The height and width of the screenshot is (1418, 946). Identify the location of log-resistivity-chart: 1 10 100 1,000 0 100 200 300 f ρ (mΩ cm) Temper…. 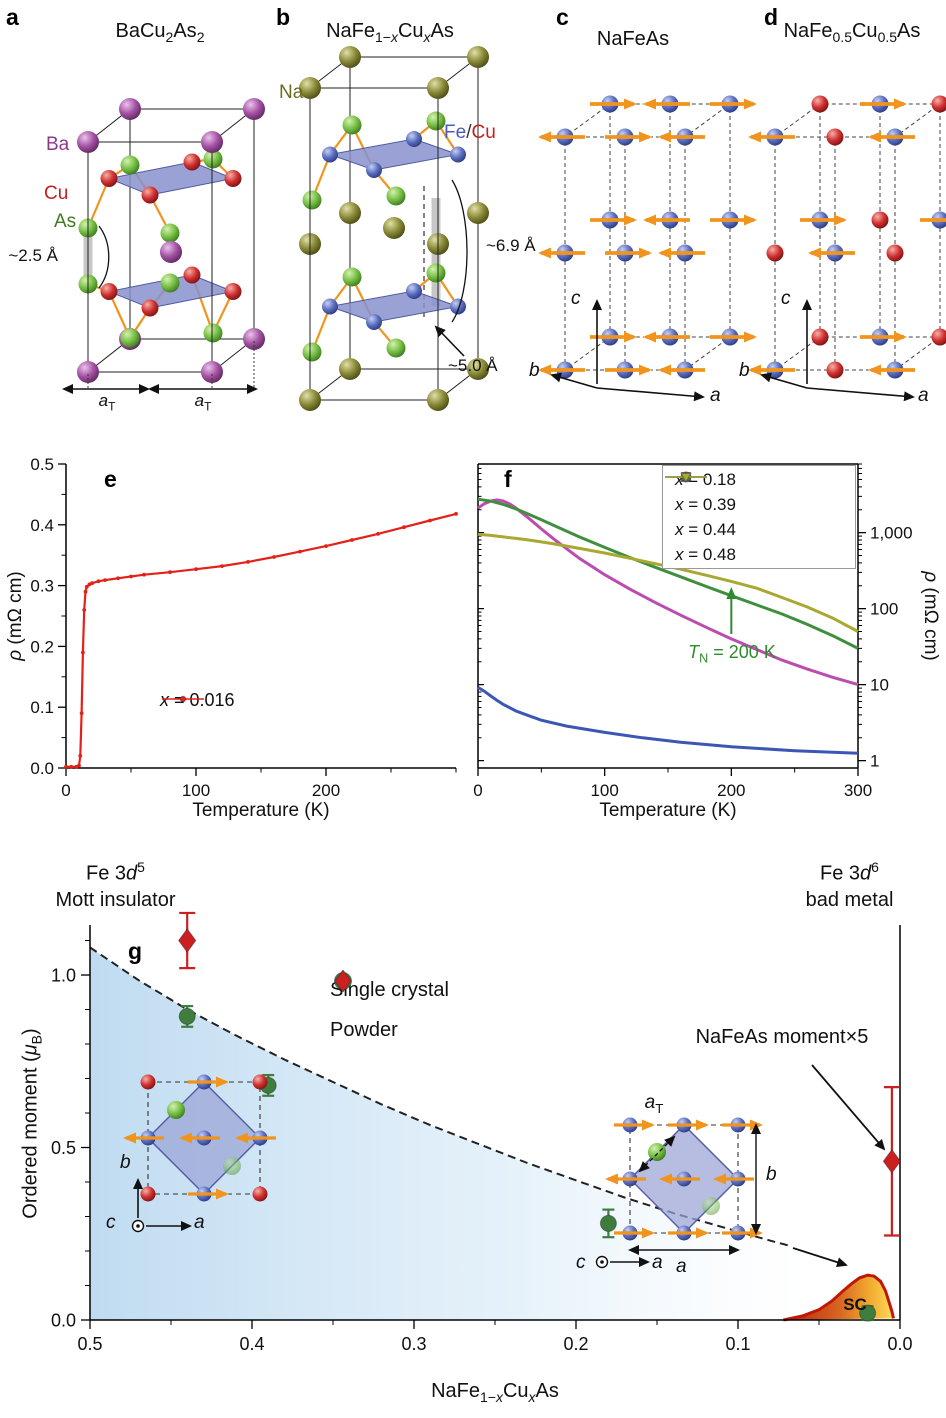
(708, 644).